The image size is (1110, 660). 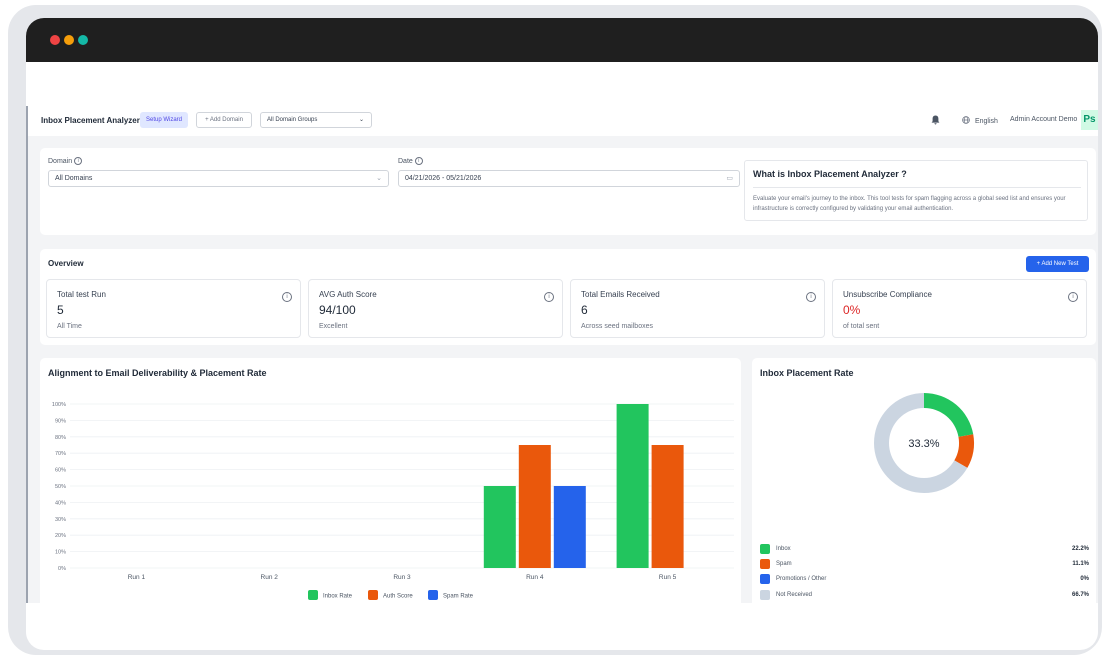 I want to click on stat-card: Unsubscribe Compliance i 0% of total sent, so click(x=959, y=308).